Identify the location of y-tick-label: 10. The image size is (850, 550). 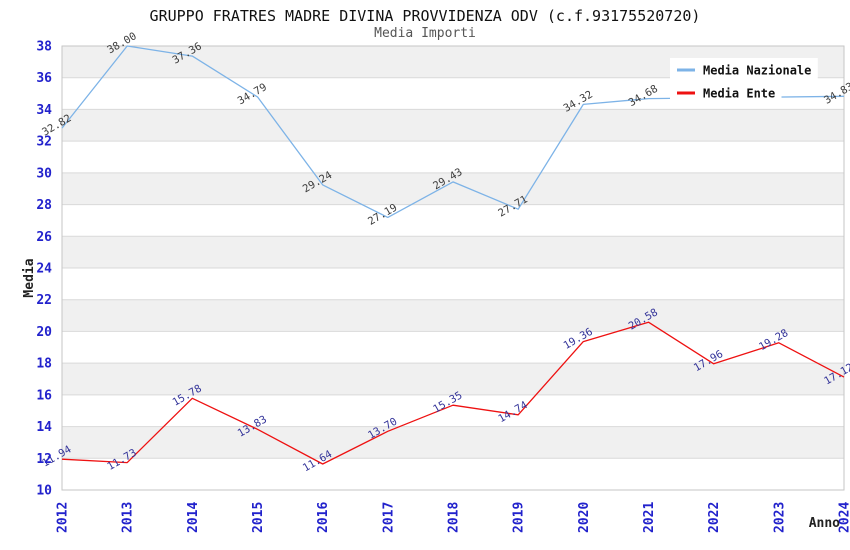
(44, 491).